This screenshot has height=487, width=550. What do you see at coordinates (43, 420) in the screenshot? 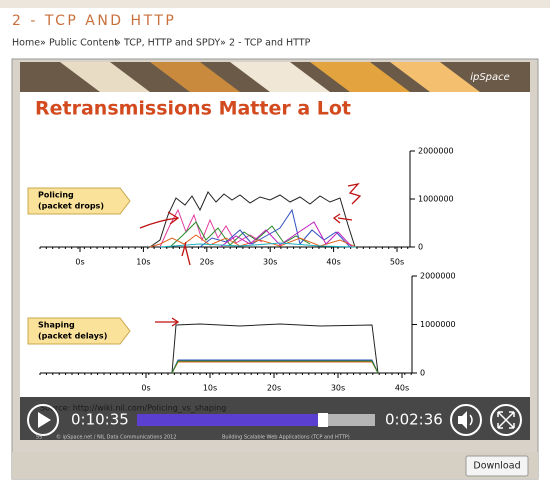
I see `play-button` at bounding box center [43, 420].